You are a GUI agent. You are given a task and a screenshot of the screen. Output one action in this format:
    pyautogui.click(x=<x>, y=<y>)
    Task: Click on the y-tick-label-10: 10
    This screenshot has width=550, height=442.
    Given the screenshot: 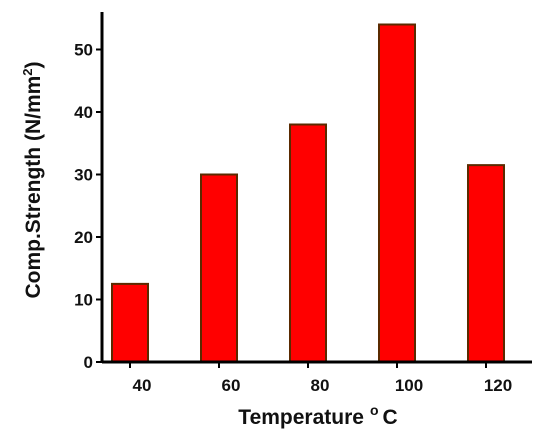 What is the action you would take?
    pyautogui.click(x=83, y=300)
    